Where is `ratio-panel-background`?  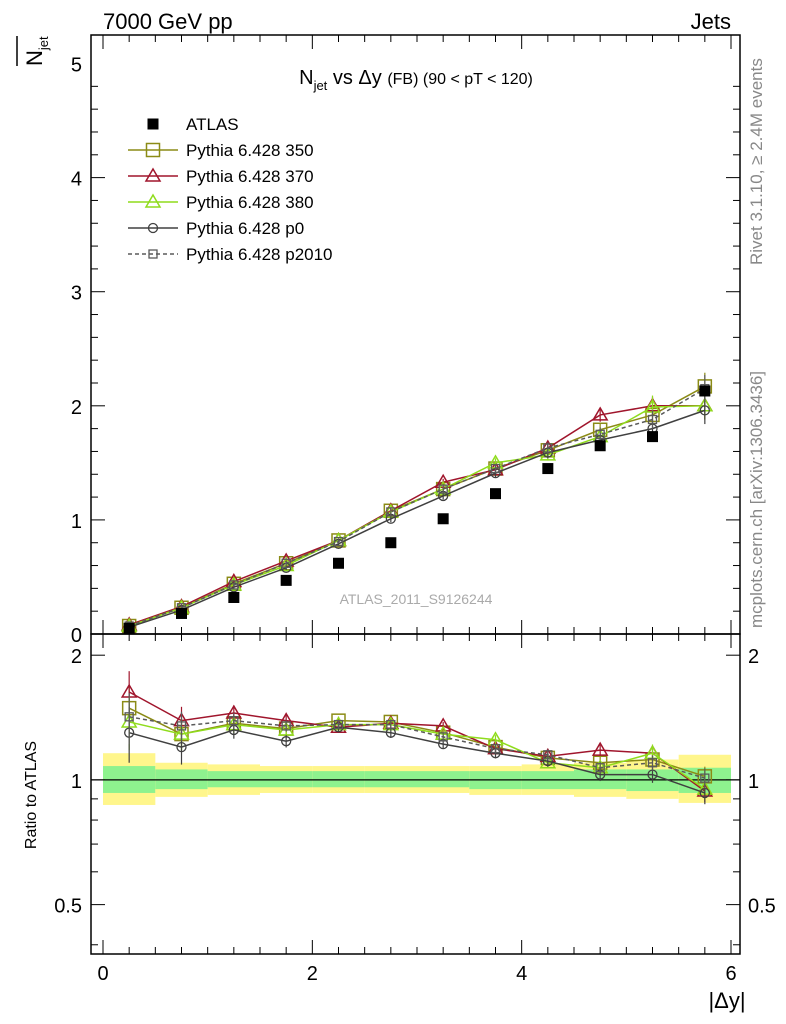 ratio-panel-background is located at coordinates (415, 779).